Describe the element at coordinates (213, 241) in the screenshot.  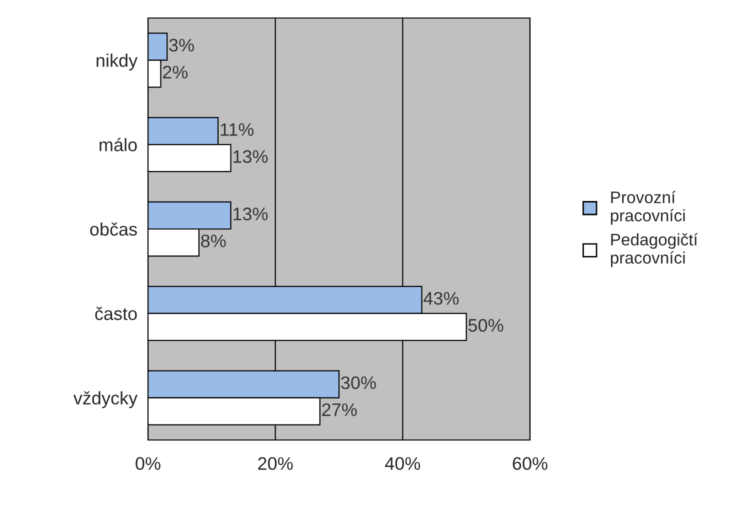
I see `data-label: 8%` at that location.